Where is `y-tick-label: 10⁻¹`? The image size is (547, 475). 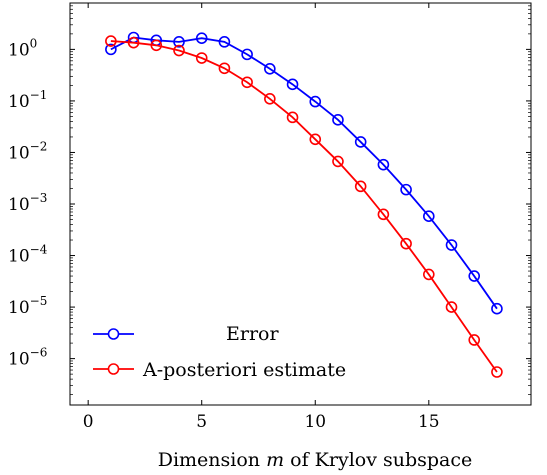 y-tick-label: 10⁻¹ is located at coordinates (27, 100).